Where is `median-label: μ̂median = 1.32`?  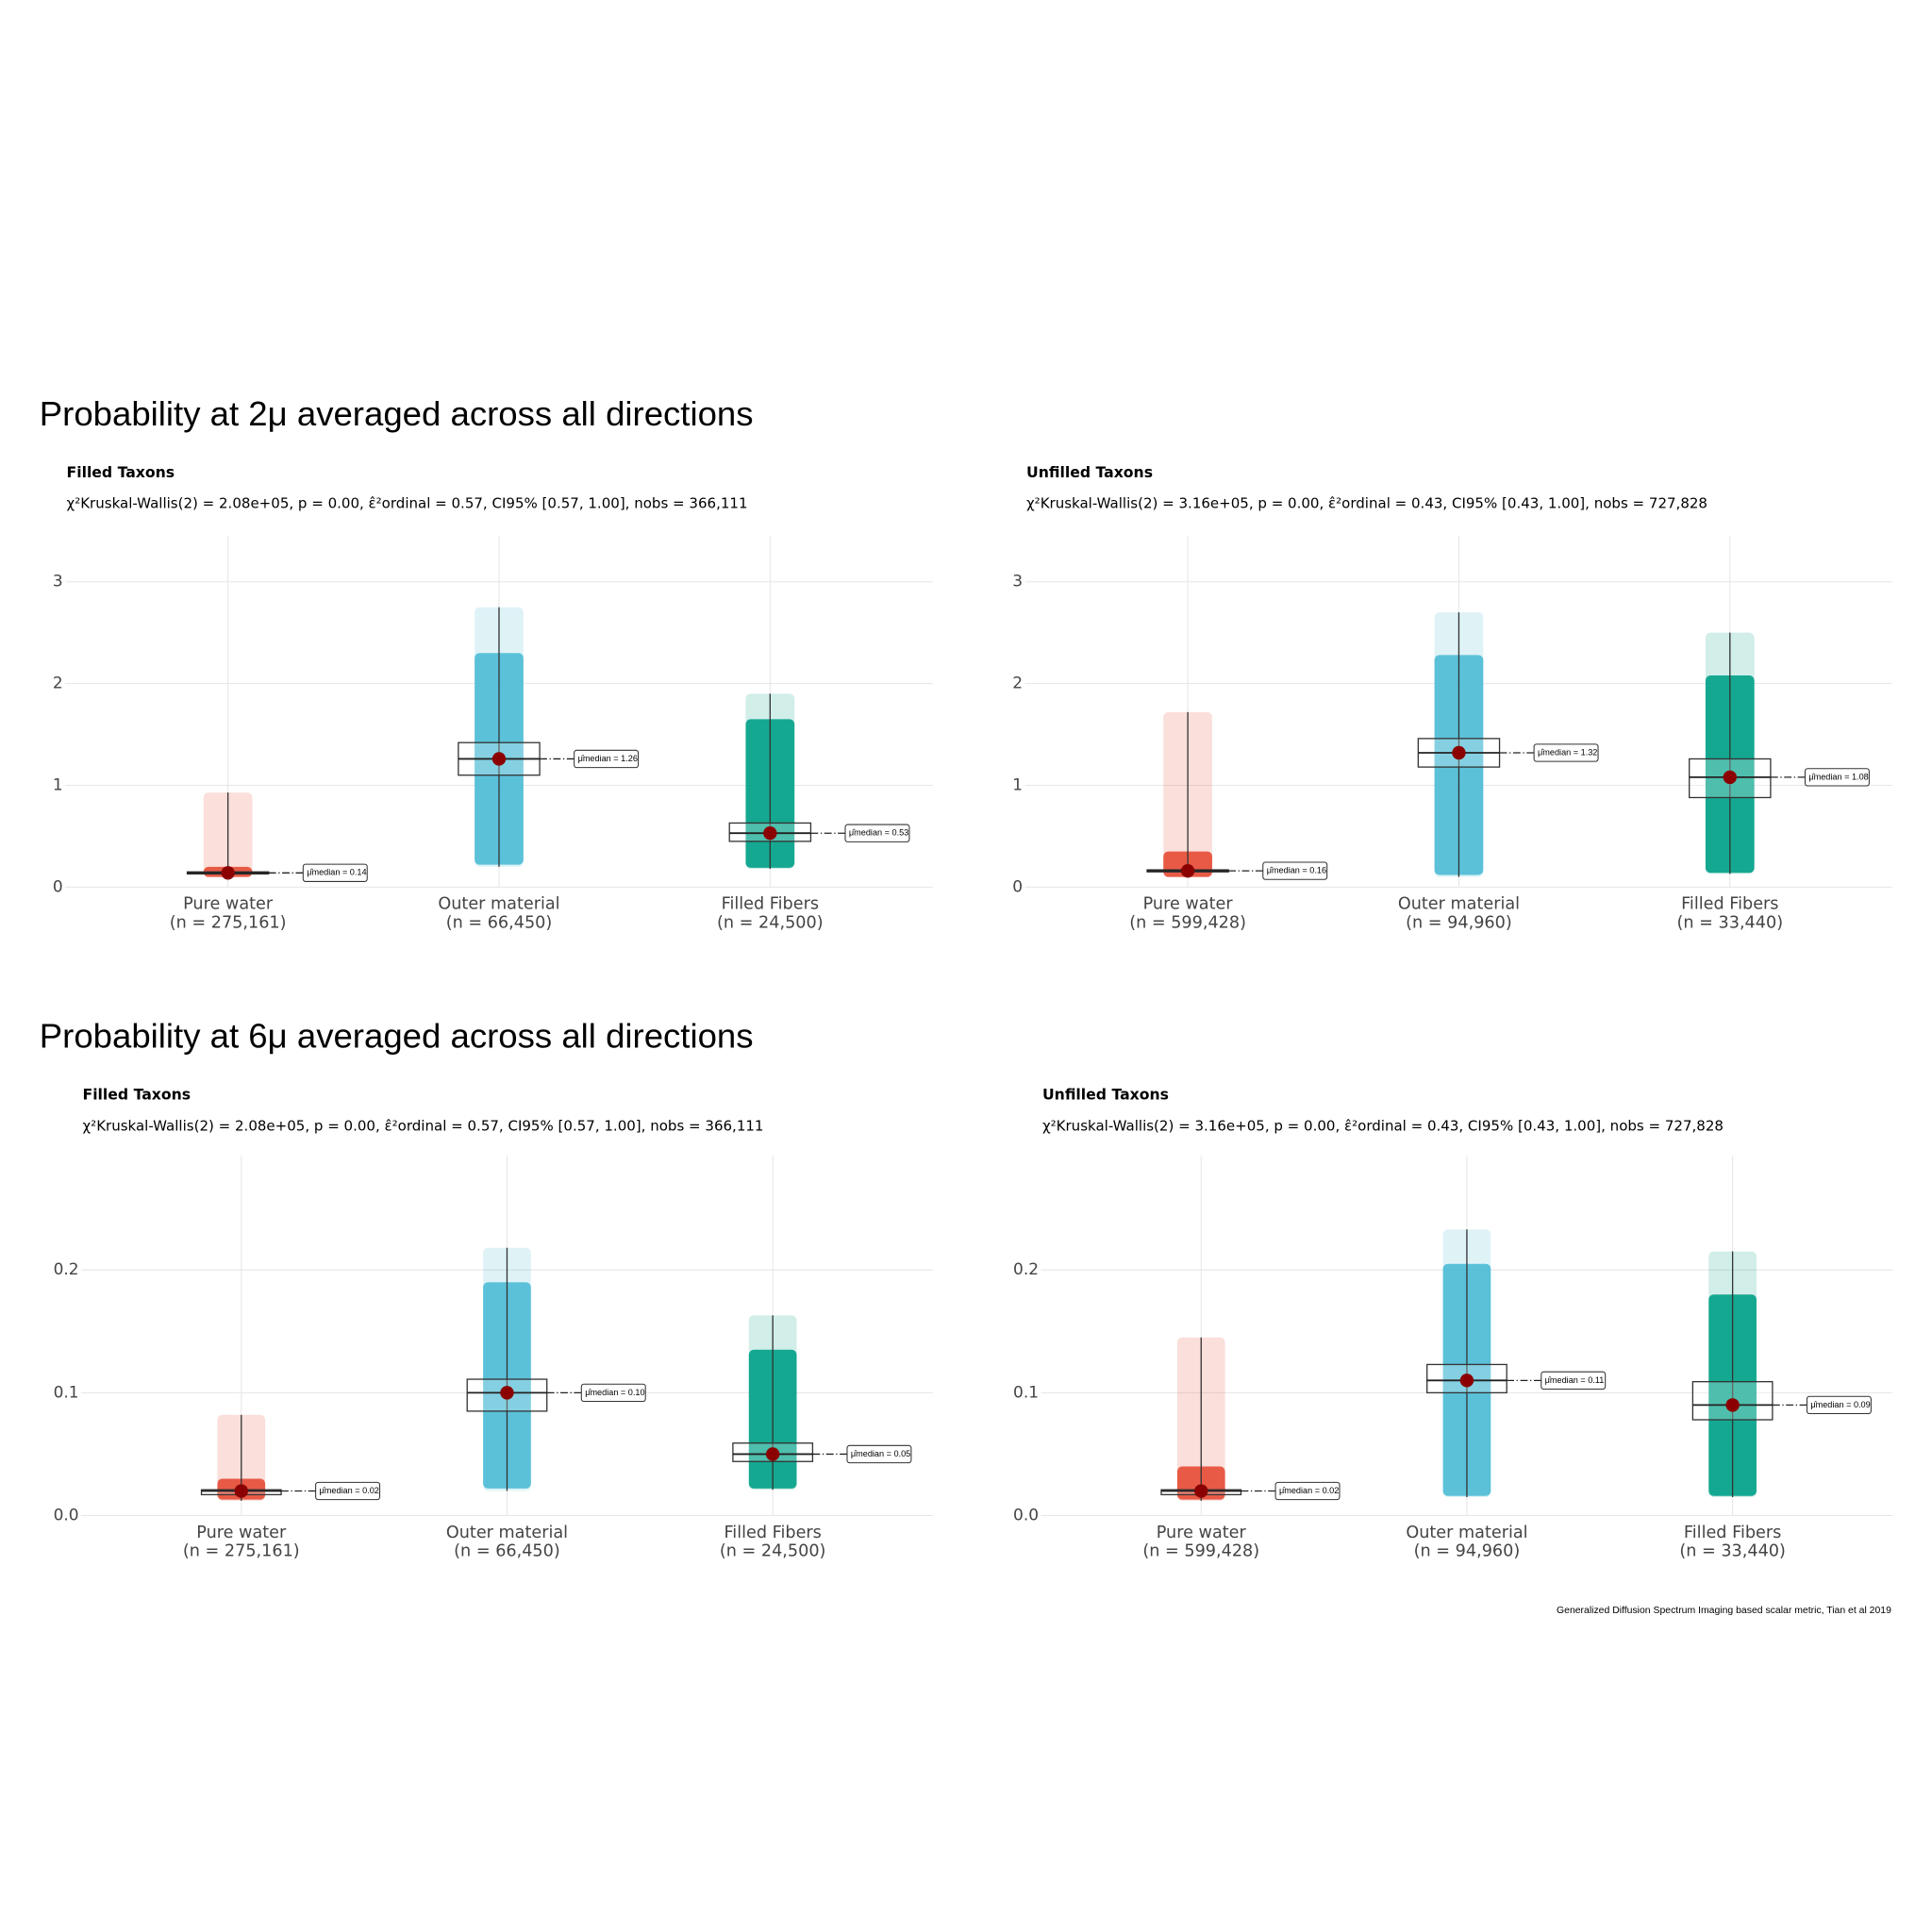
median-label: μ̂median = 1.32 is located at coordinates (1567, 752).